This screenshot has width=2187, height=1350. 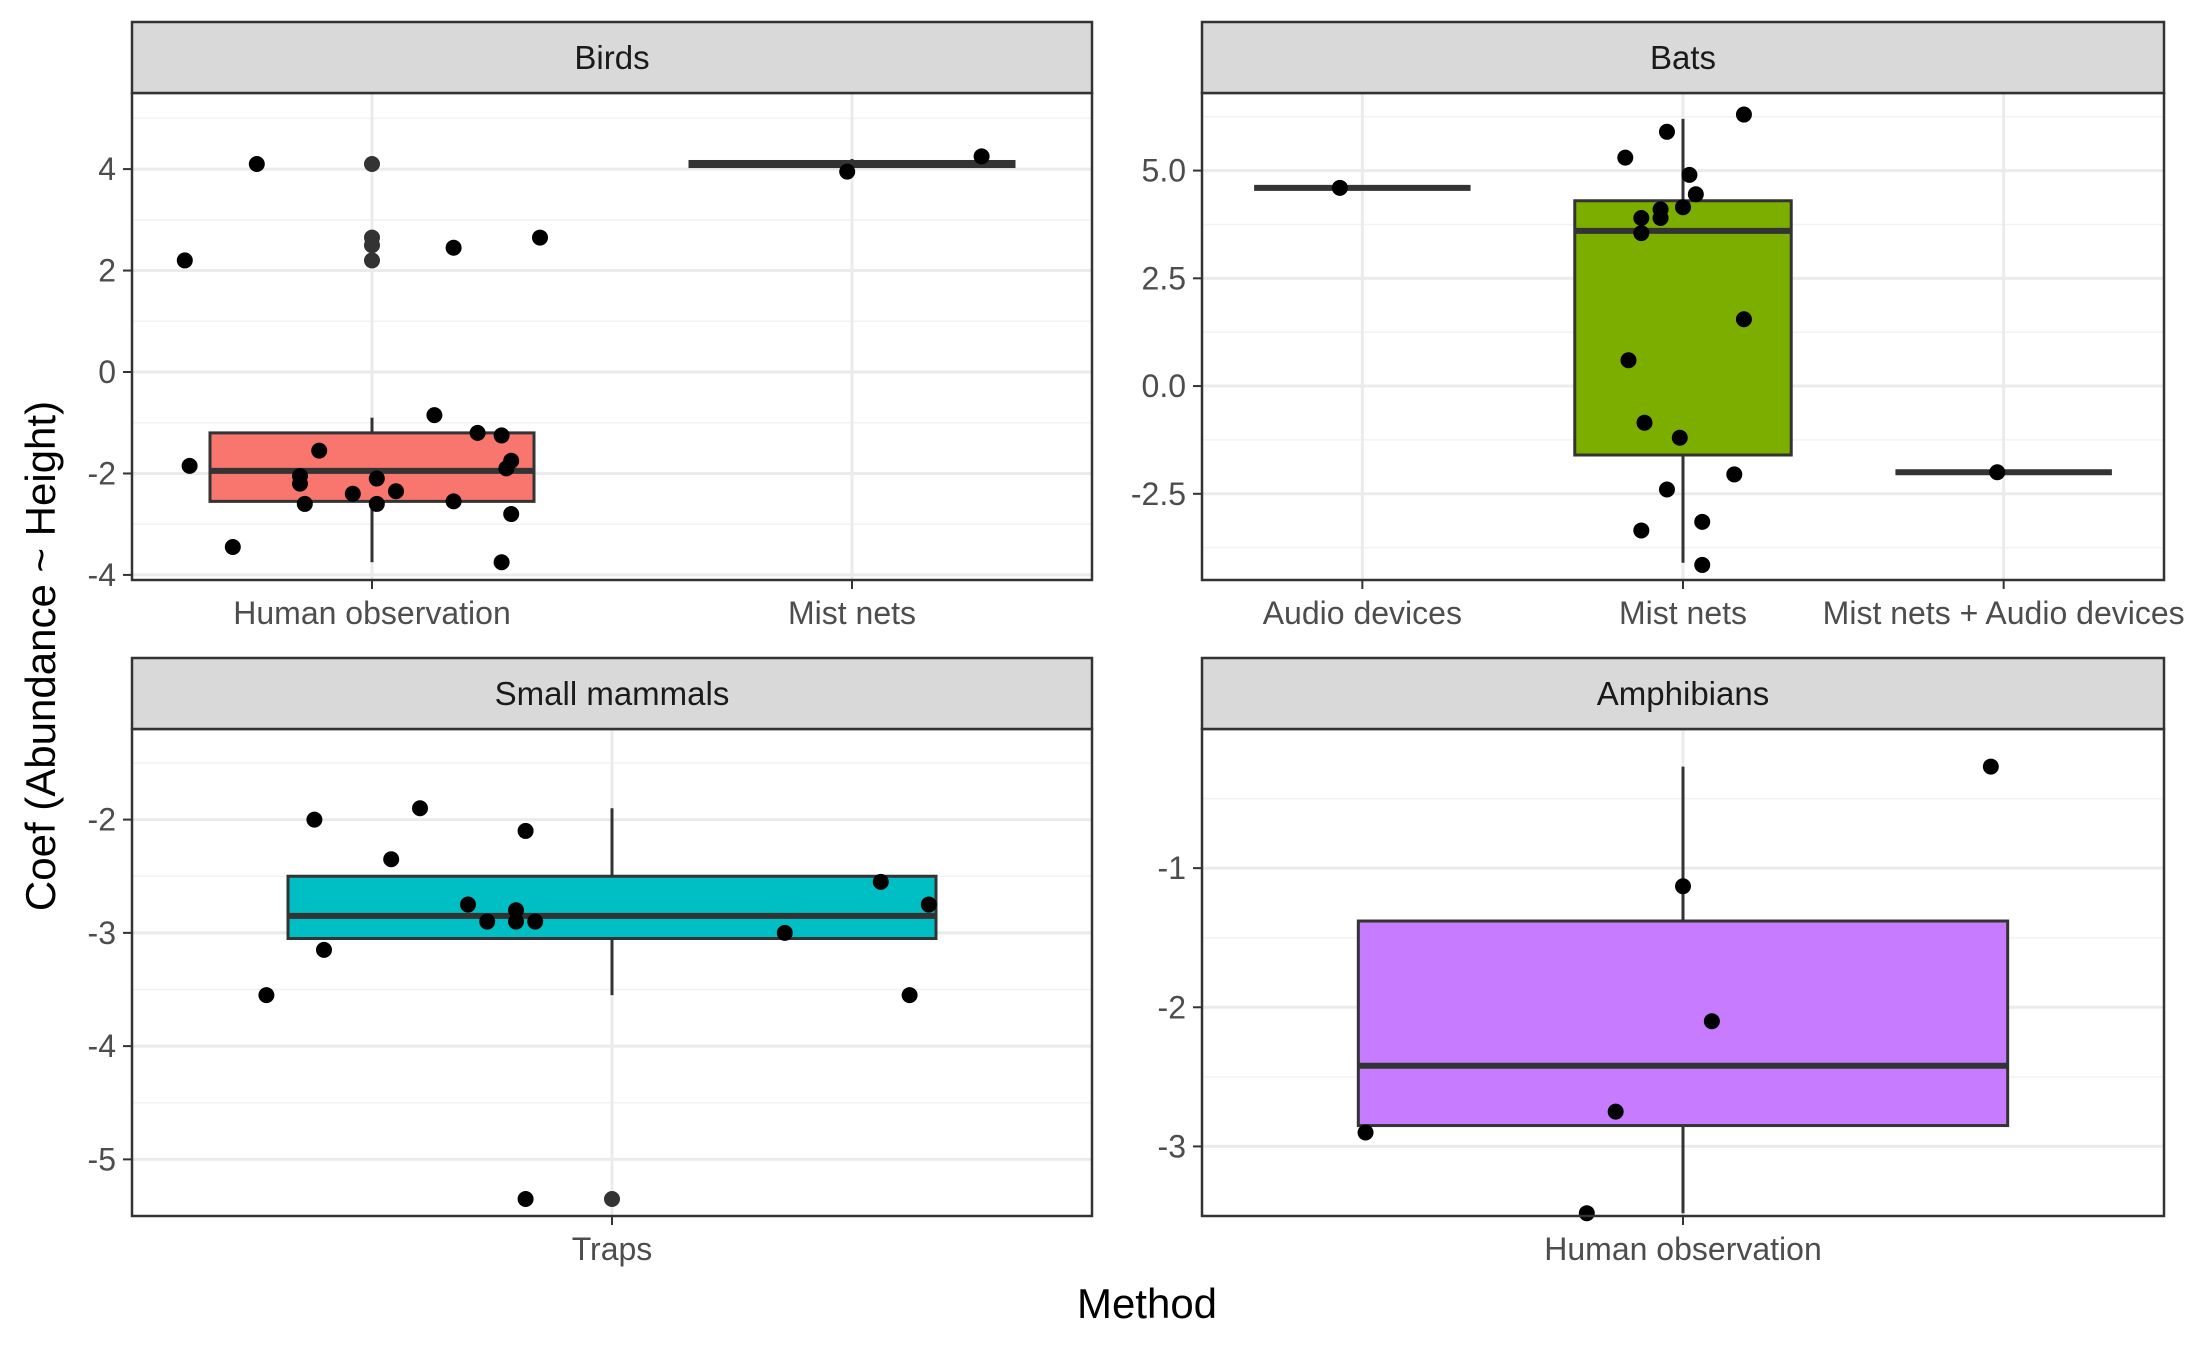 I want to click on facet-strip-label: Small mammals, so click(x=612, y=693).